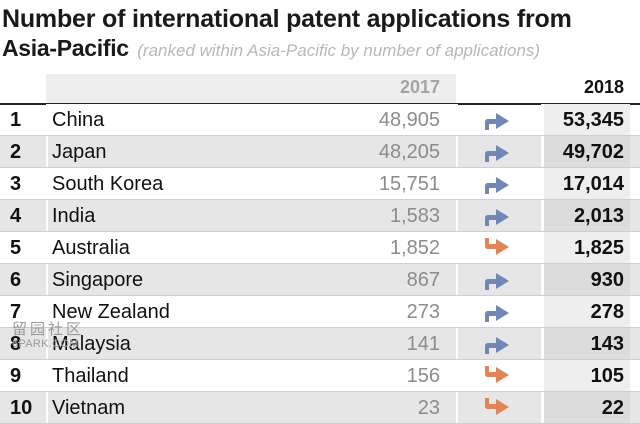  I want to click on value-2017-cell: 156, so click(423, 376).